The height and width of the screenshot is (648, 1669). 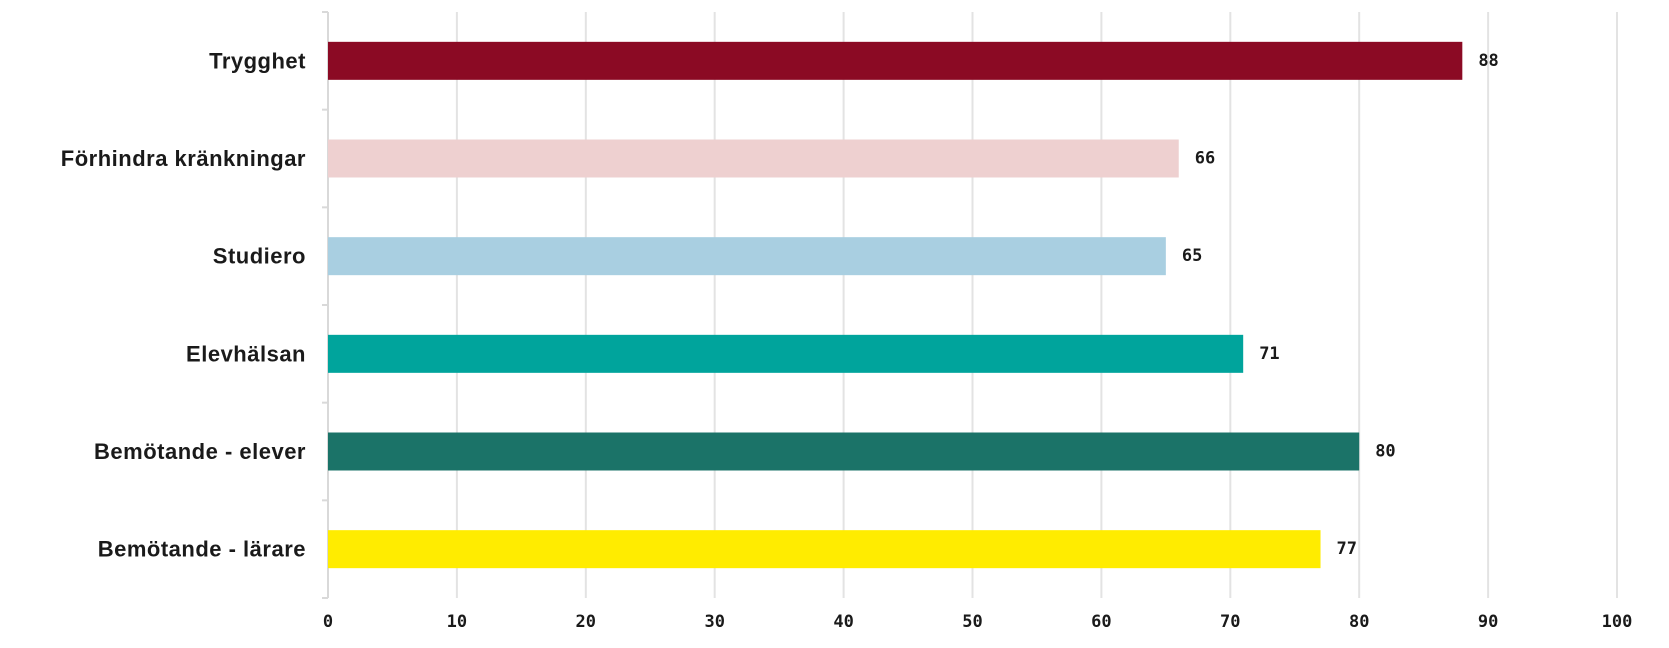 What do you see at coordinates (246, 353) in the screenshot?
I see `category-label: Elevhälsan` at bounding box center [246, 353].